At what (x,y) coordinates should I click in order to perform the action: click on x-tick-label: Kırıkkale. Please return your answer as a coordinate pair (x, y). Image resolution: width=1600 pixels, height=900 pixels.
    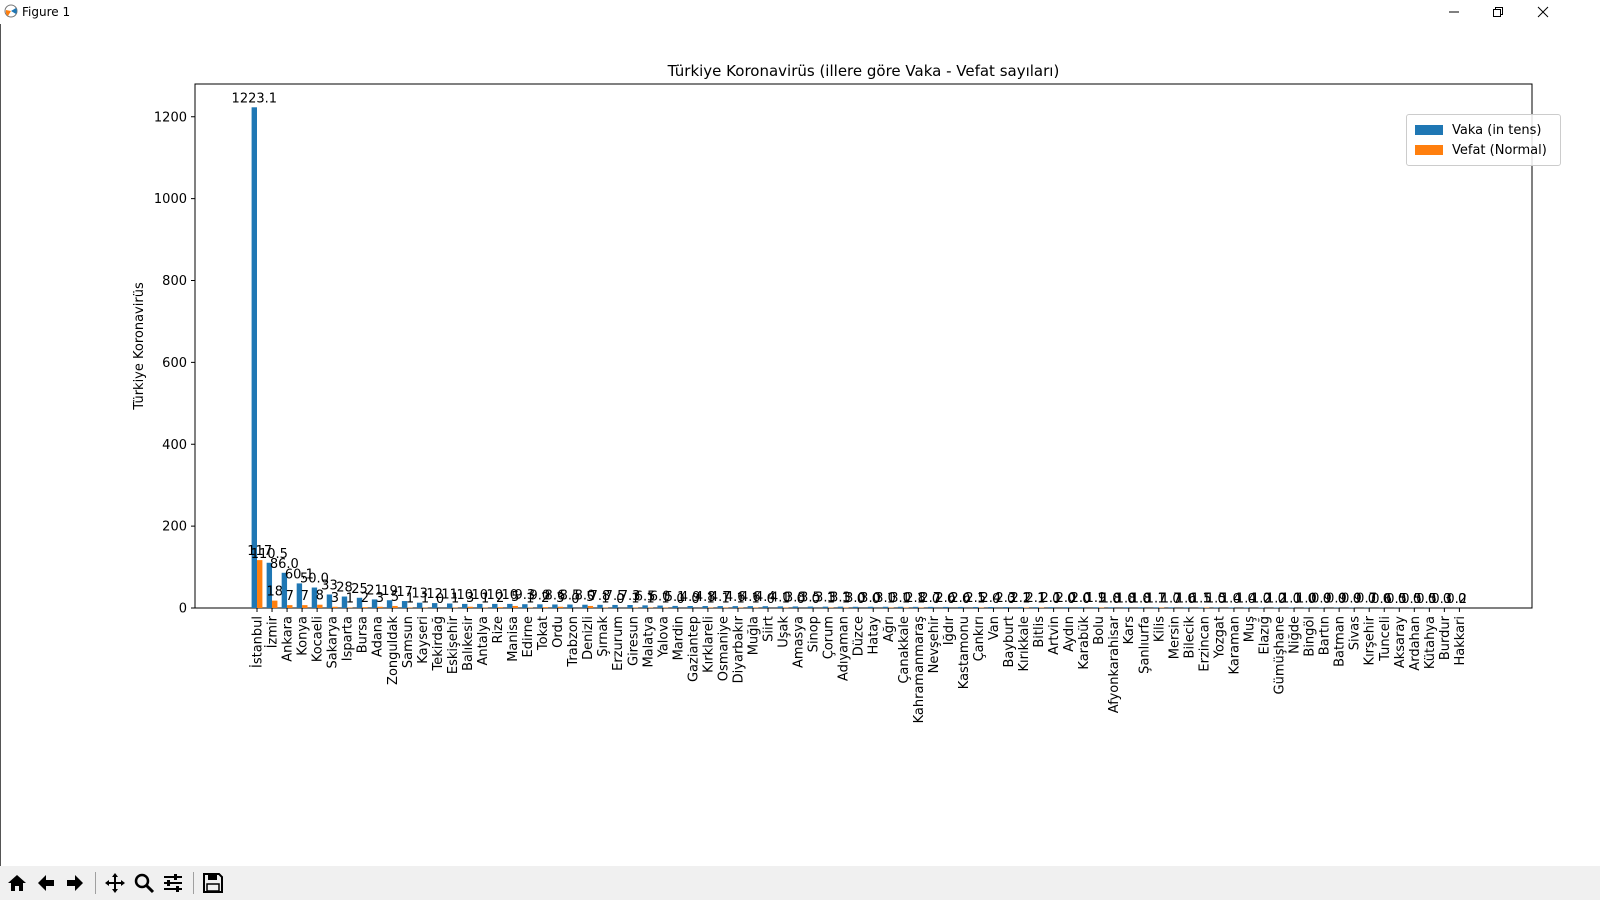
    Looking at the image, I should click on (1024, 644).